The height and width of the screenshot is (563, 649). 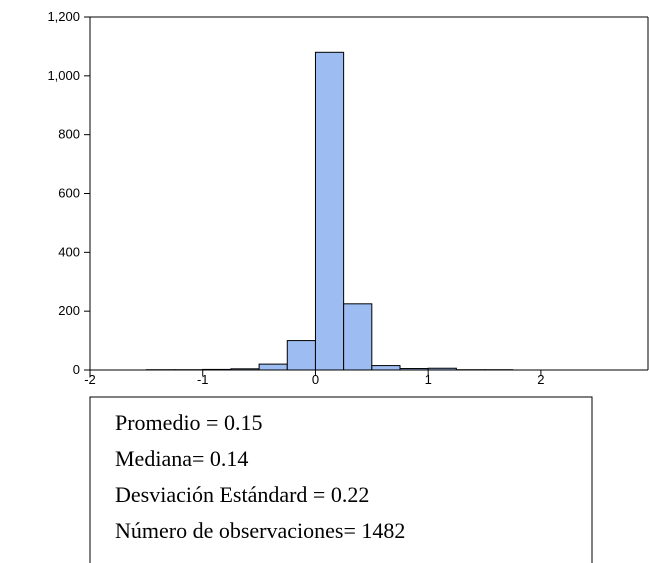 I want to click on x-tick-label: 2, so click(x=540, y=379).